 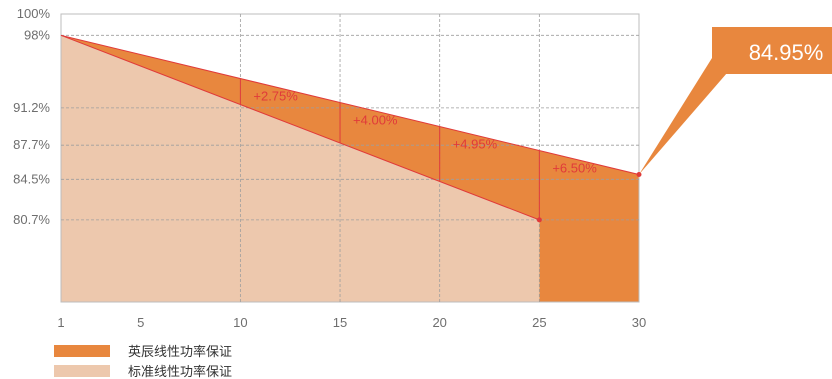 What do you see at coordinates (31, 144) in the screenshot?
I see `y-tick-label: 87.7%` at bounding box center [31, 144].